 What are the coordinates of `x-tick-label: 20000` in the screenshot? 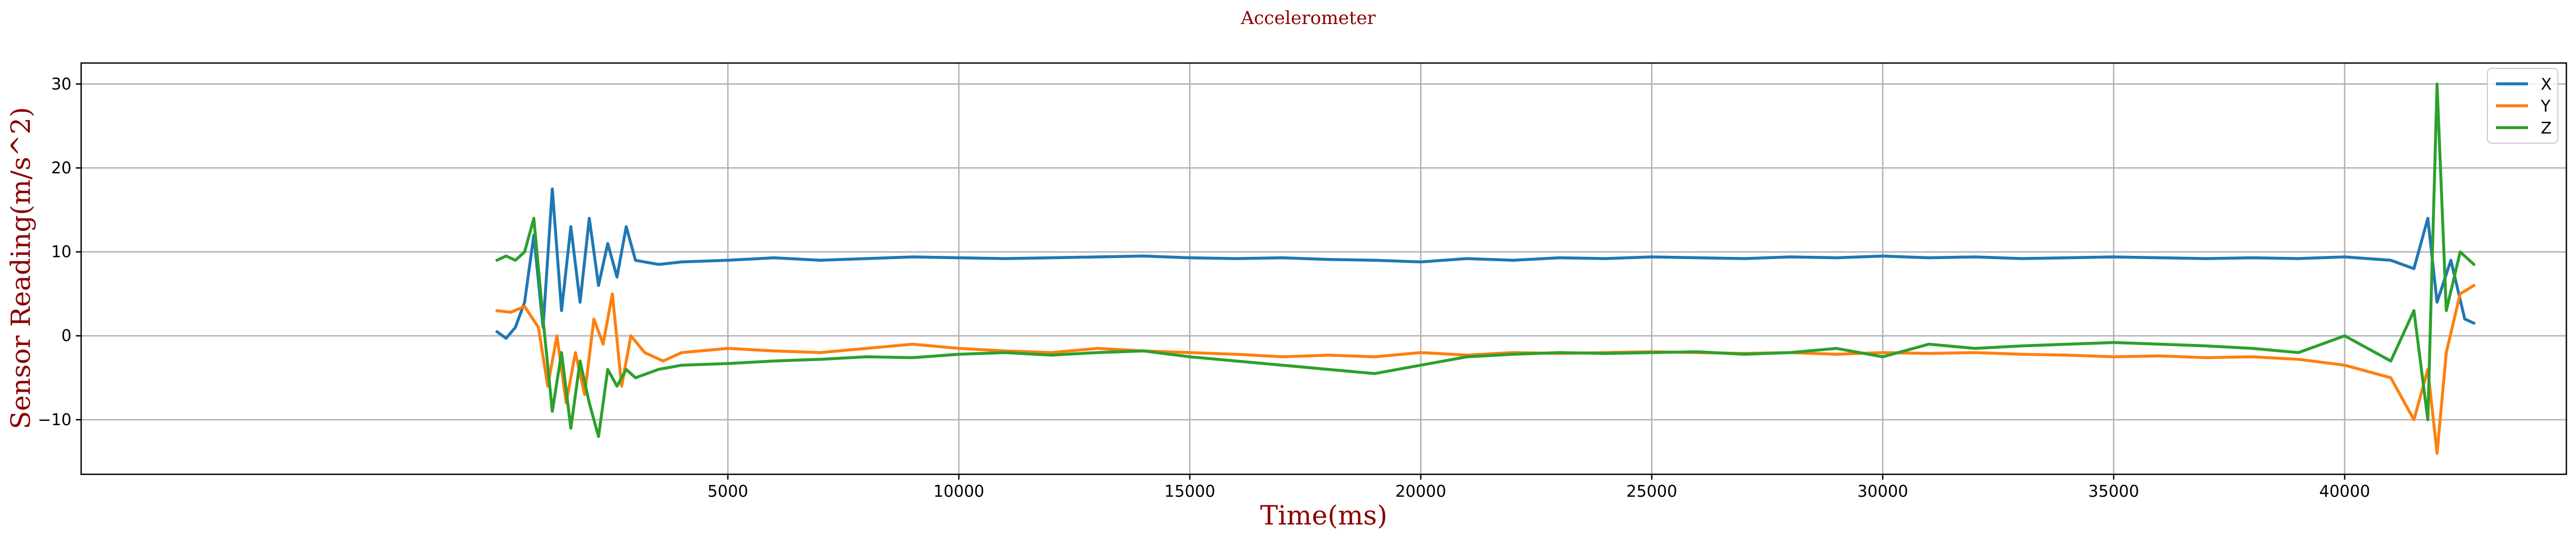 It's located at (1420, 491).